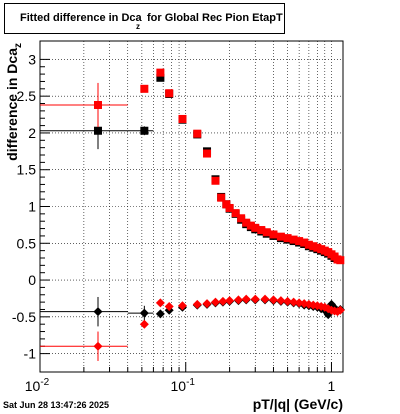  What do you see at coordinates (27, 170) in the screenshot?
I see `y-tick-label: 1.5` at bounding box center [27, 170].